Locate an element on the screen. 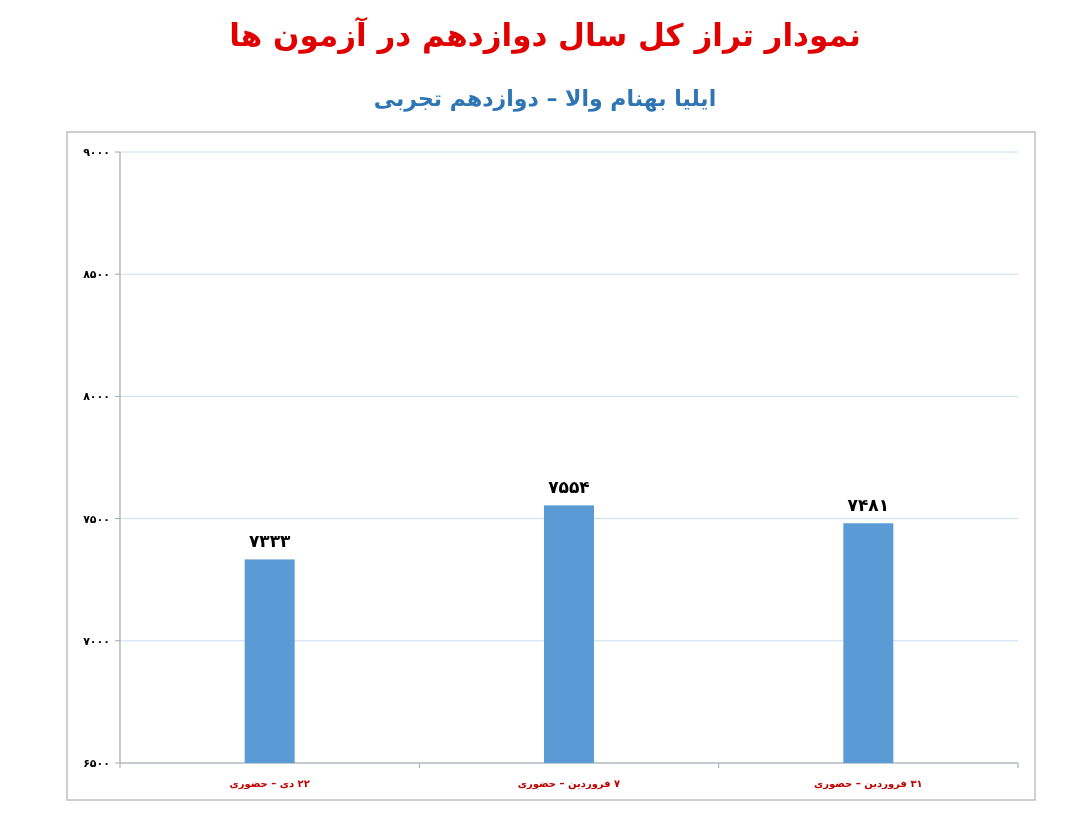  y-tick-label: ۸۰۰۰ is located at coordinates (96, 397).